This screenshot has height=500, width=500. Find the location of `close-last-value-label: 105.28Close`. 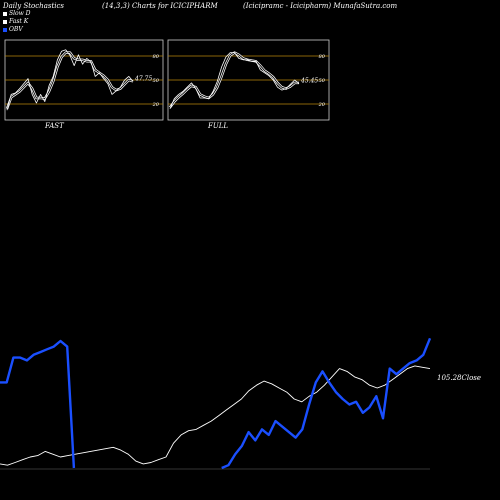

close-last-value-label: 105.28Close is located at coordinates (459, 378).